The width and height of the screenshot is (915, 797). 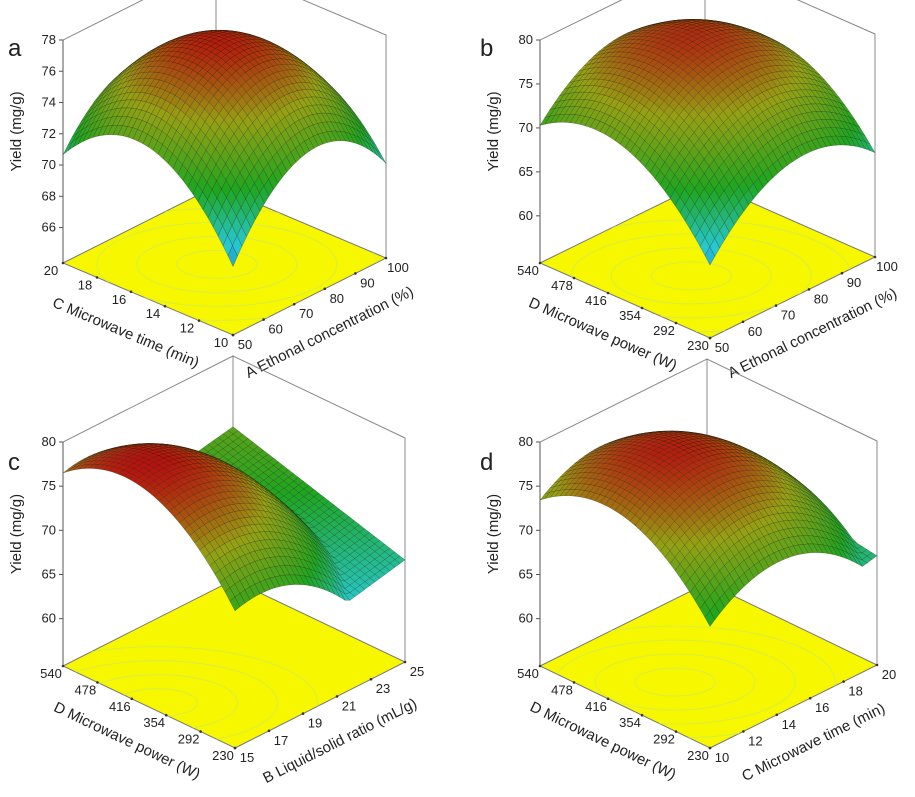 I want to click on left-tick-label: 14, so click(x=153, y=313).